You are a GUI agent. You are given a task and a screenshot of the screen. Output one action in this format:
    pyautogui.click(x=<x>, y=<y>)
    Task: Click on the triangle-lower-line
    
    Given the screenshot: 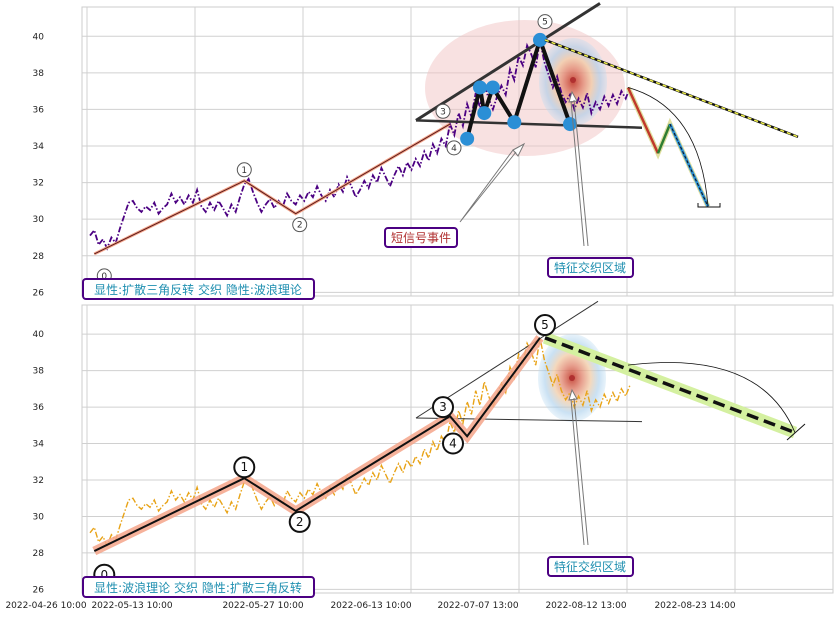 What is the action you would take?
    pyautogui.click(x=529, y=124)
    